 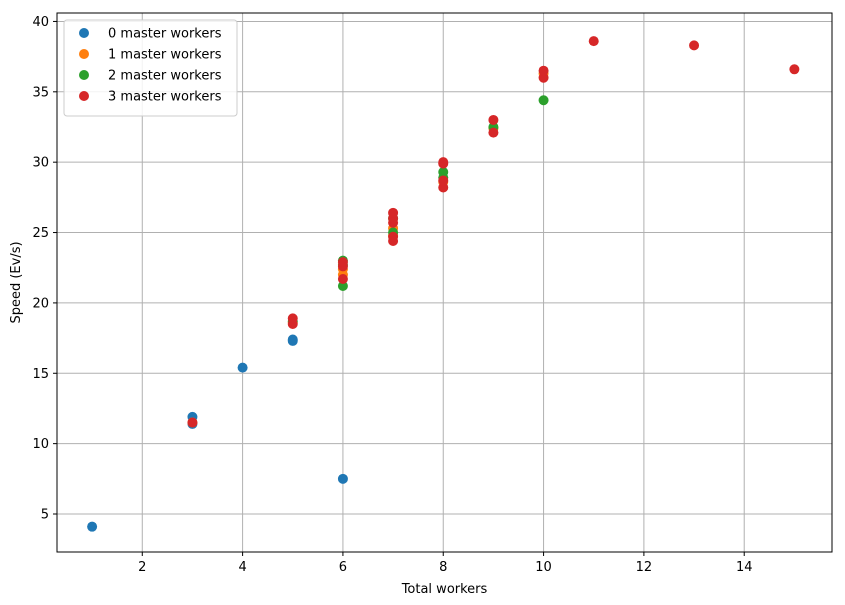 What do you see at coordinates (644, 567) in the screenshot?
I see `x-tick-label: 12` at bounding box center [644, 567].